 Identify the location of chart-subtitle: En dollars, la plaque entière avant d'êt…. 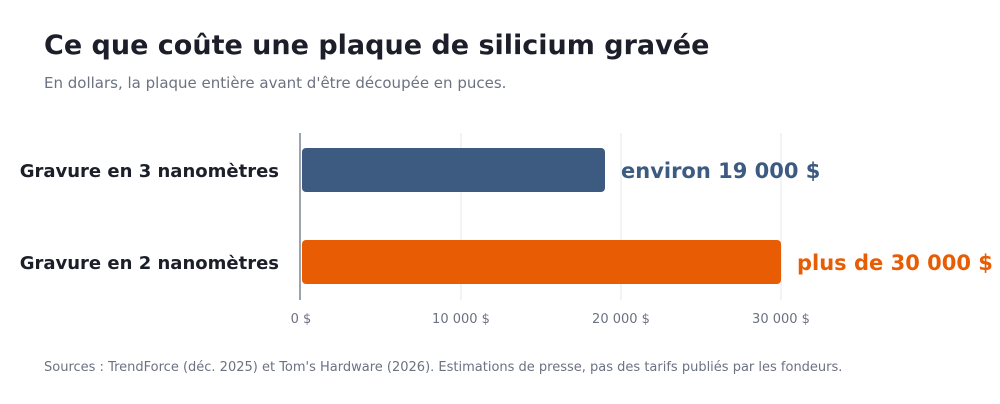
(275, 83).